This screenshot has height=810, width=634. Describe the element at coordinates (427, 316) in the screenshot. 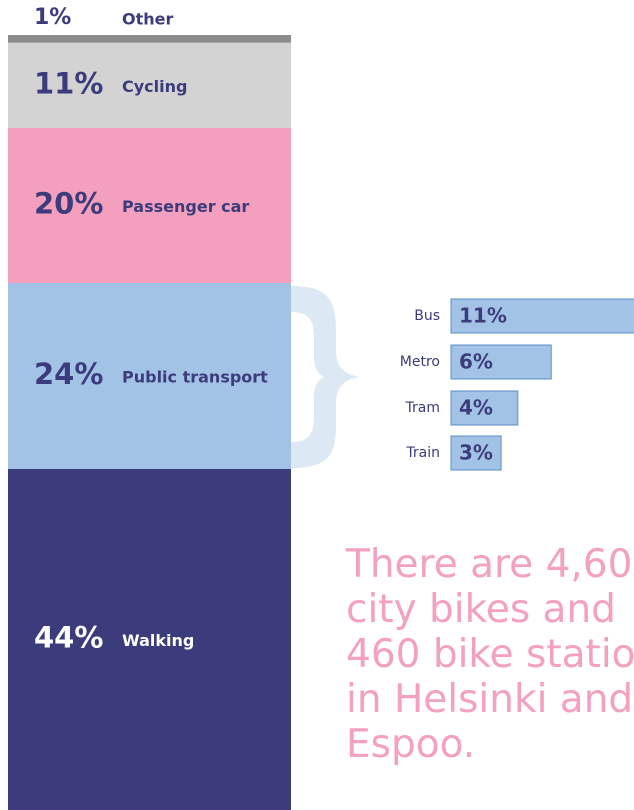

I see `category-label: Bus` at that location.